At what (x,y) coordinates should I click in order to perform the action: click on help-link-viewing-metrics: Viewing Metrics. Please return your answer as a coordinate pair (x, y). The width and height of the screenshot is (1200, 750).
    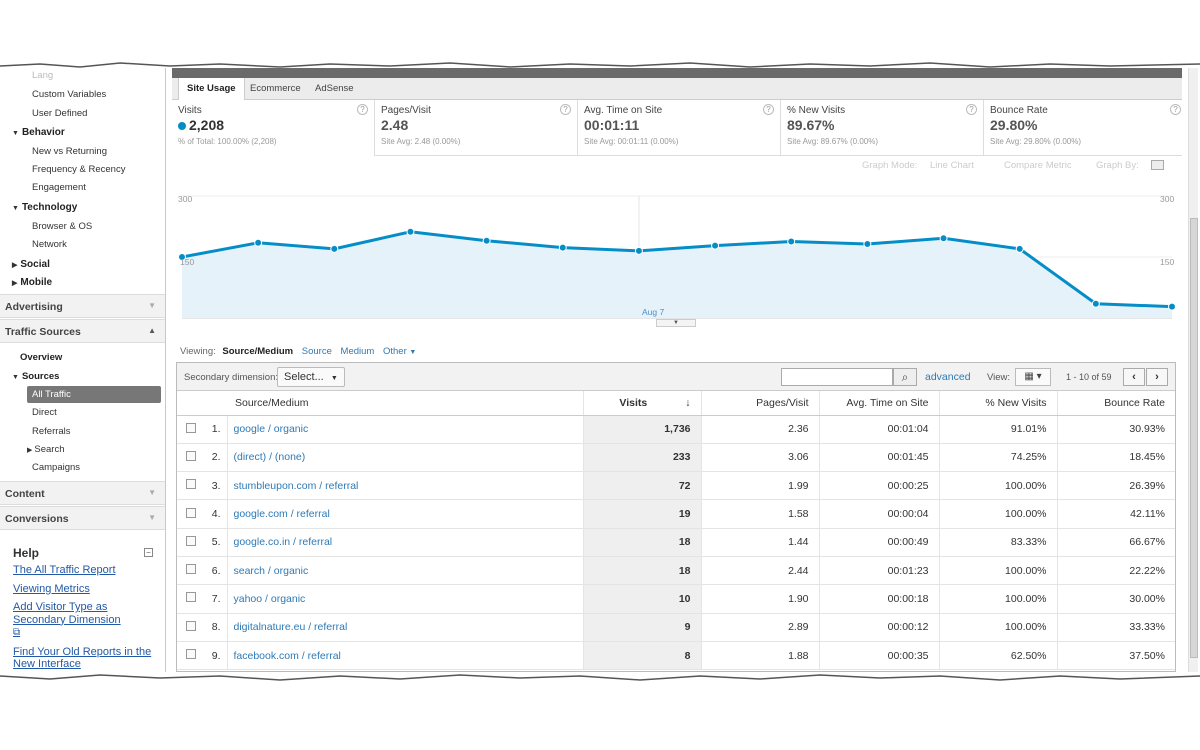
    Looking at the image, I should click on (51, 588).